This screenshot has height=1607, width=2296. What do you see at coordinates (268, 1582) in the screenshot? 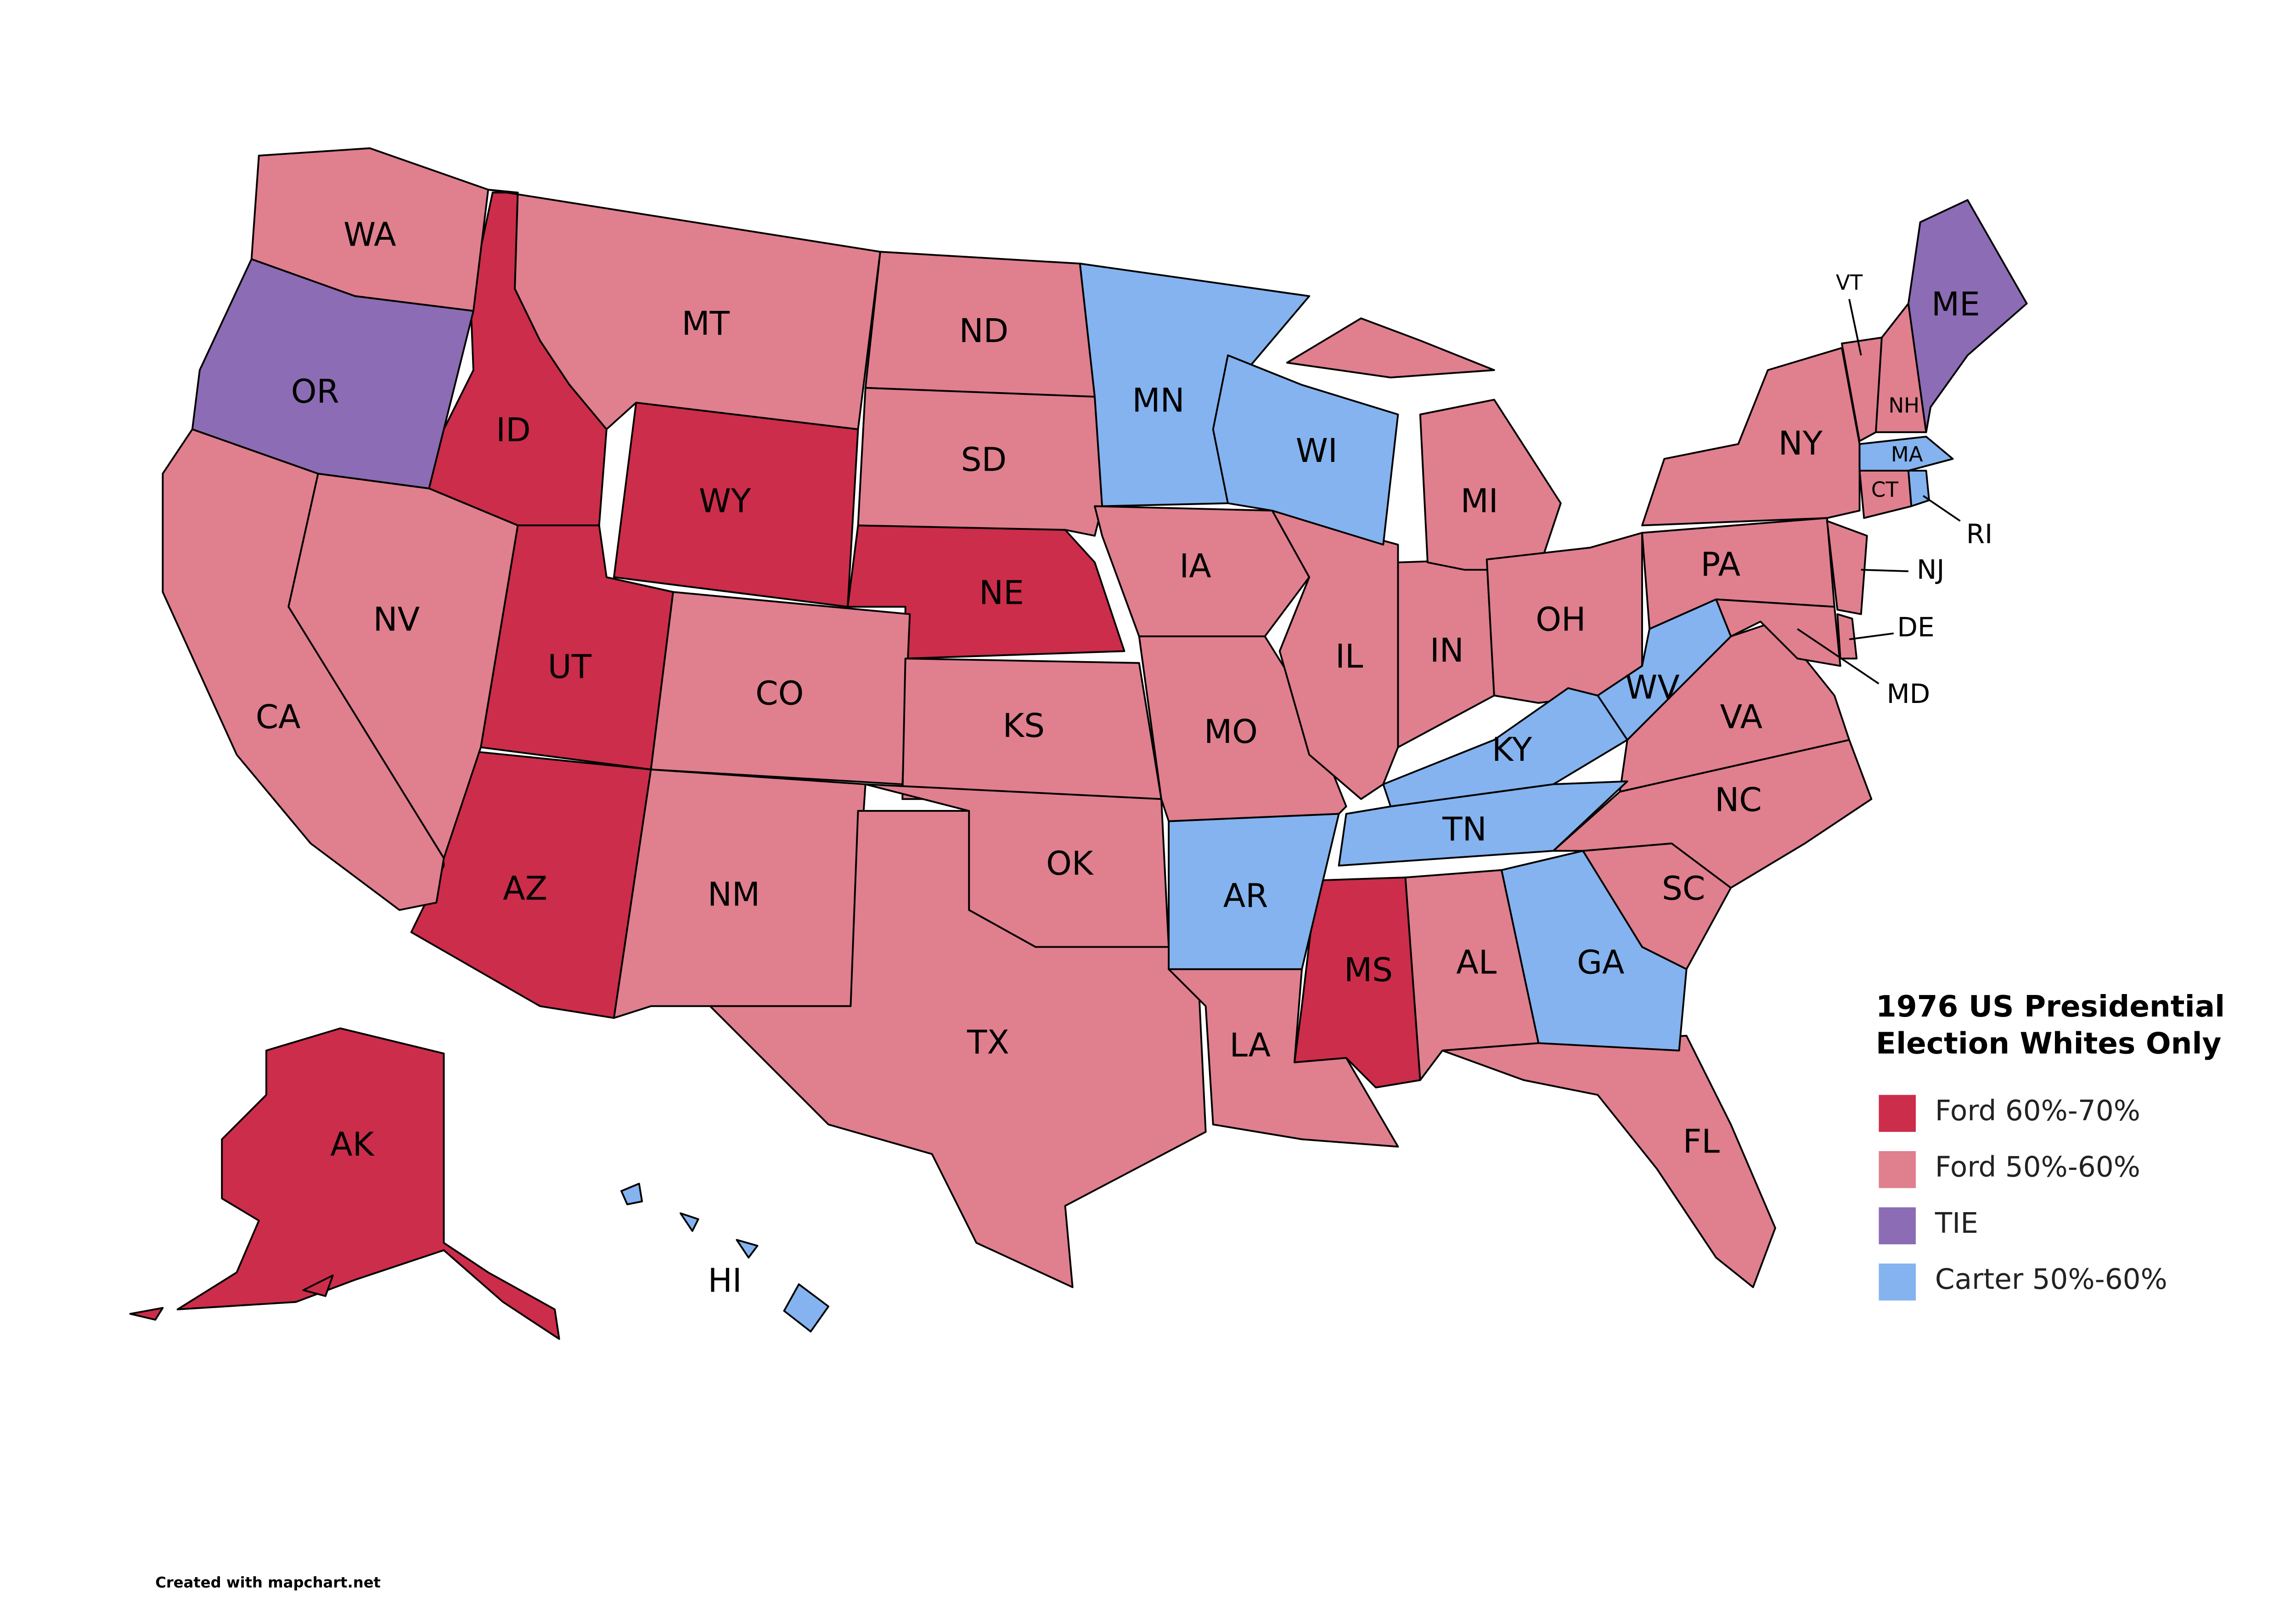
I see `footer: Created with mapchart.net` at bounding box center [268, 1582].